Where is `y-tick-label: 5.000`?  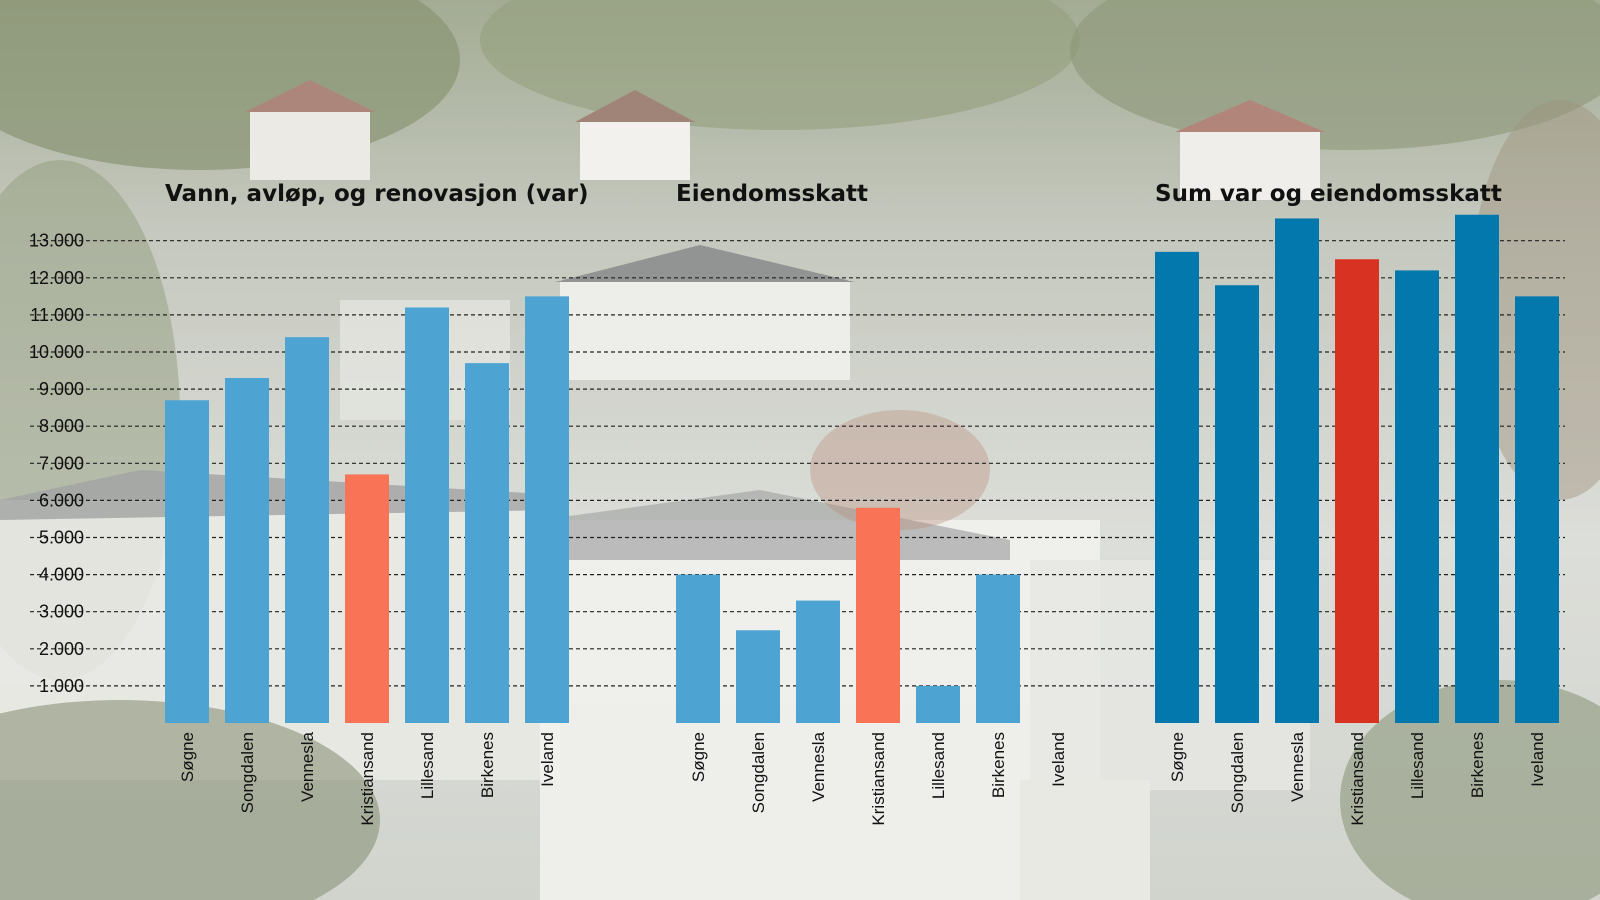
y-tick-label: 5.000 is located at coordinates (61, 538).